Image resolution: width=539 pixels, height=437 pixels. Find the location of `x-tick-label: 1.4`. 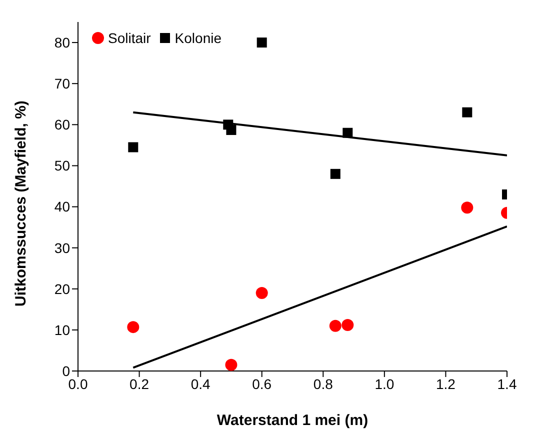

x-tick-label: 1.4 is located at coordinates (507, 384).